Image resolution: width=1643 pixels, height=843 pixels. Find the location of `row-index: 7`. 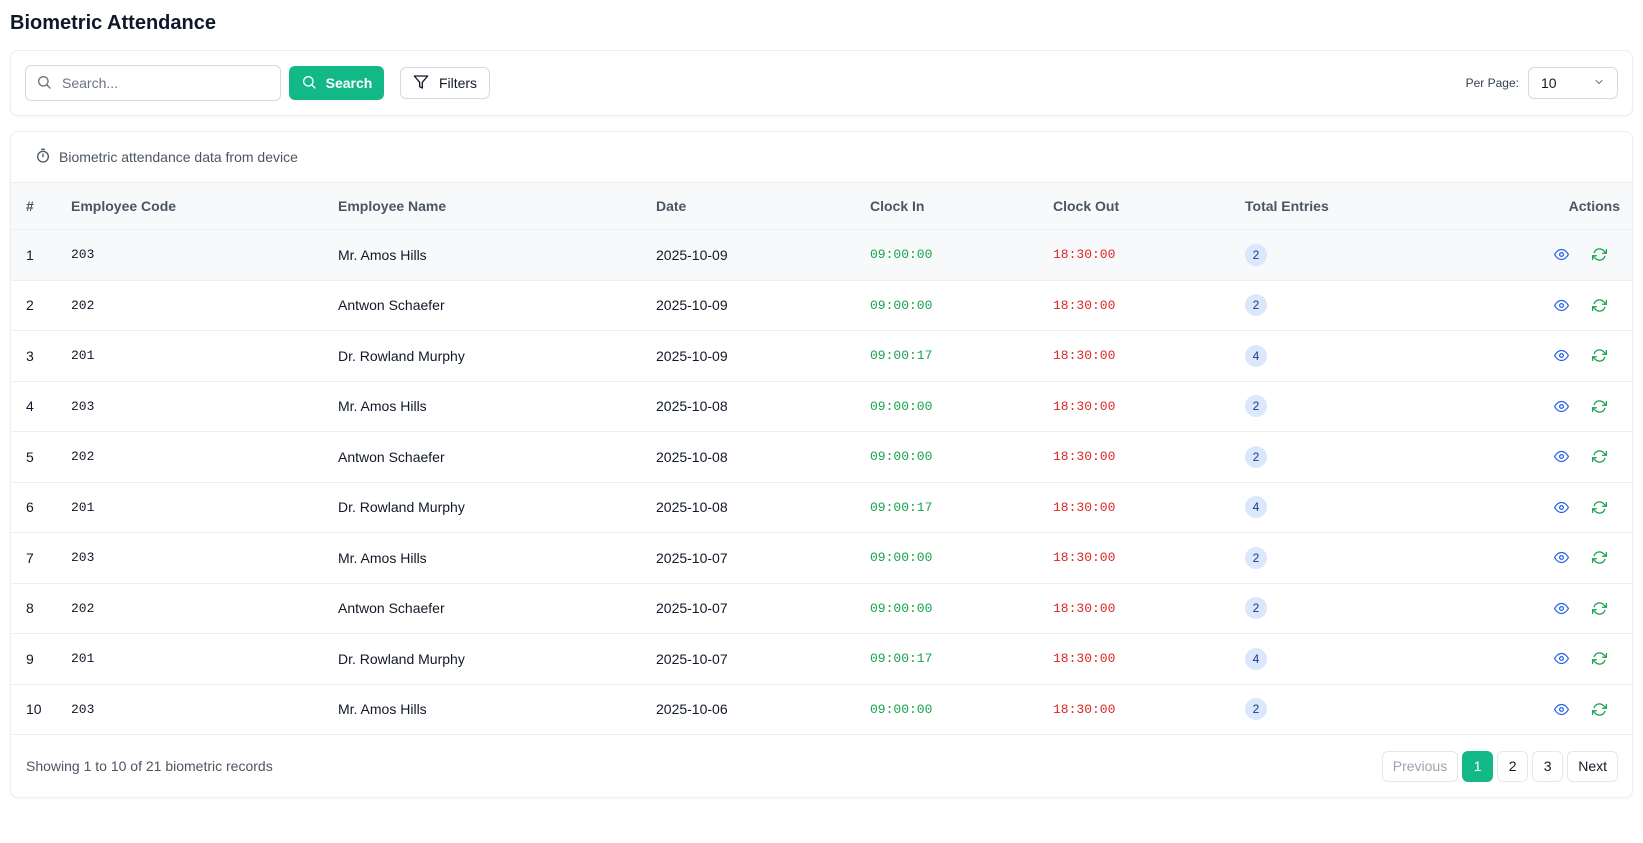

row-index: 7 is located at coordinates (30, 557).